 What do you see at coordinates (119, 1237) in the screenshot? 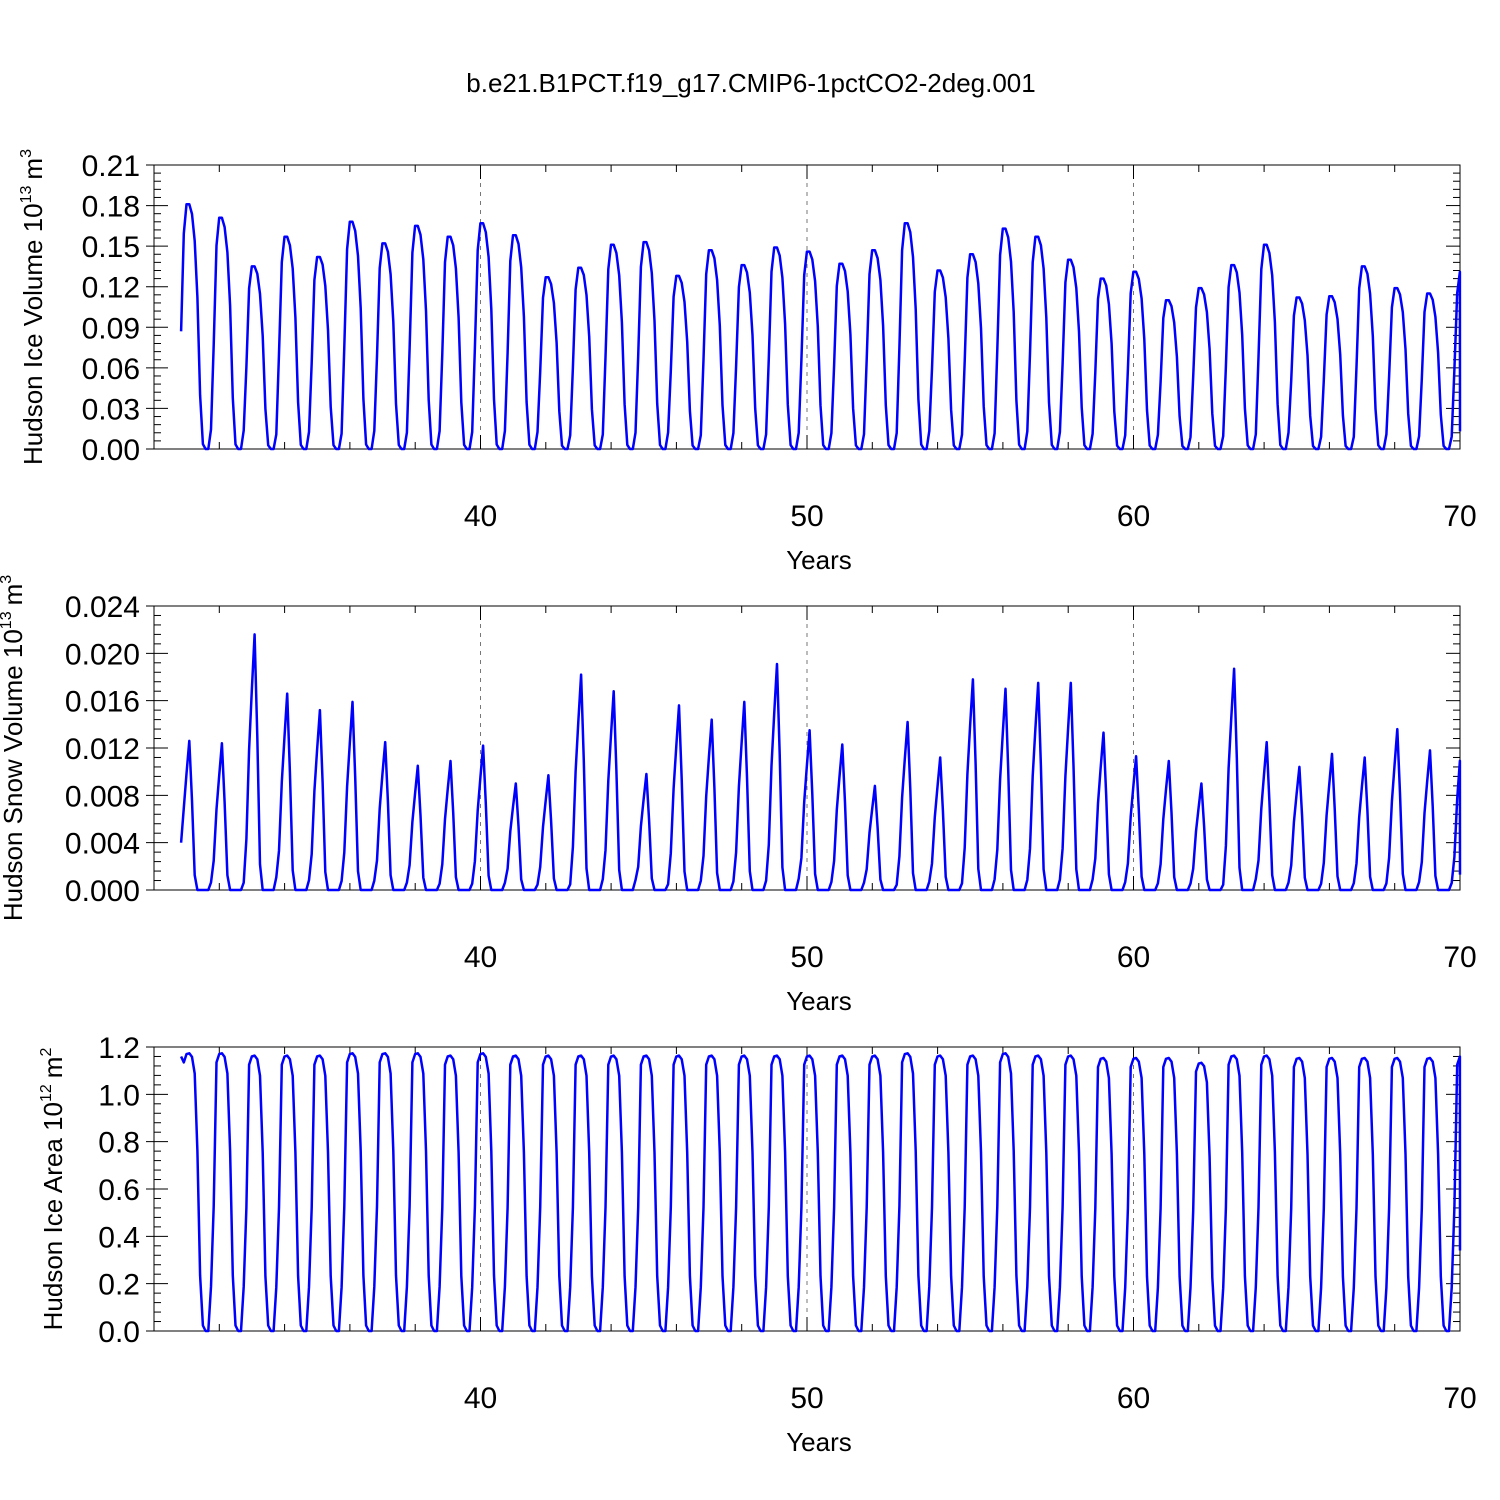
I see `y-tick-label: 0.4` at bounding box center [119, 1237].